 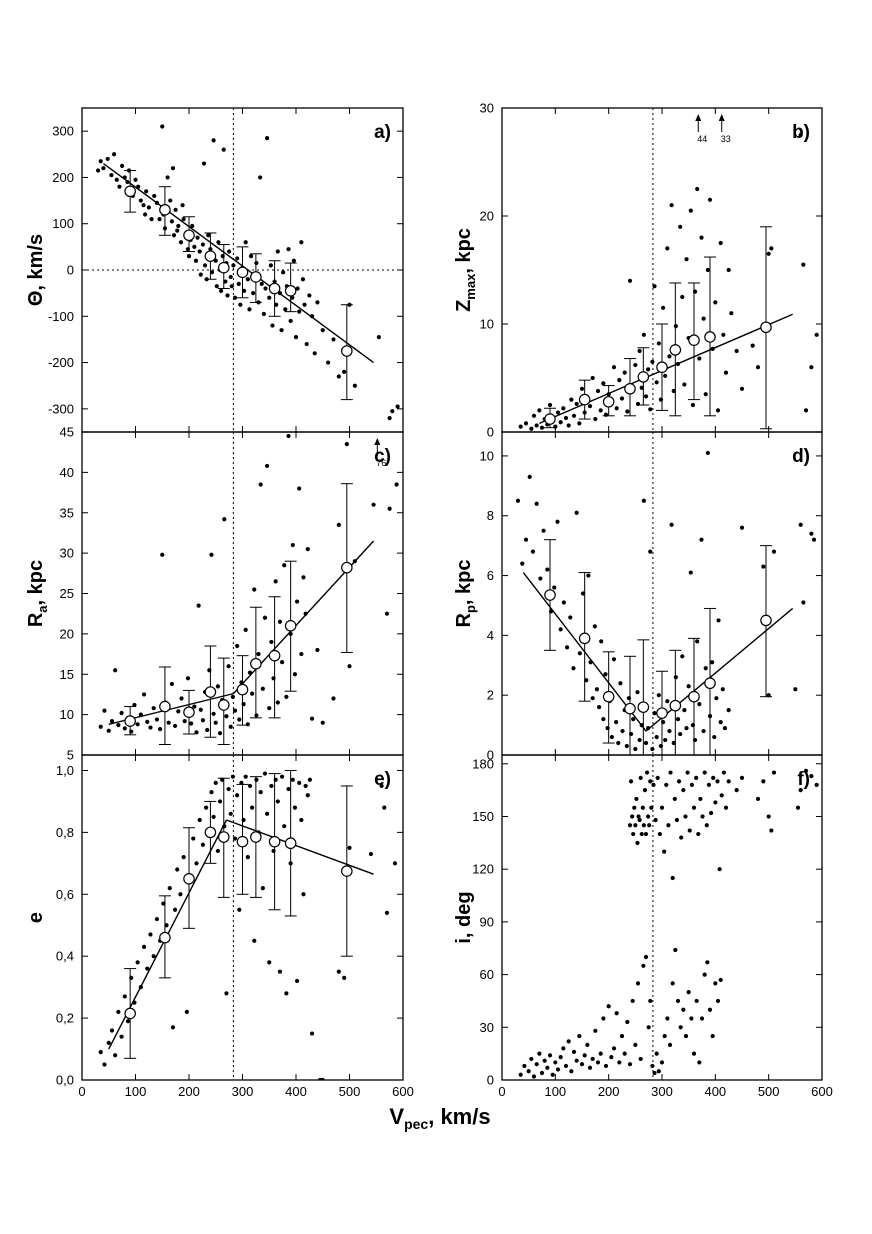 I want to click on offscale-label: 76, so click(x=381, y=463).